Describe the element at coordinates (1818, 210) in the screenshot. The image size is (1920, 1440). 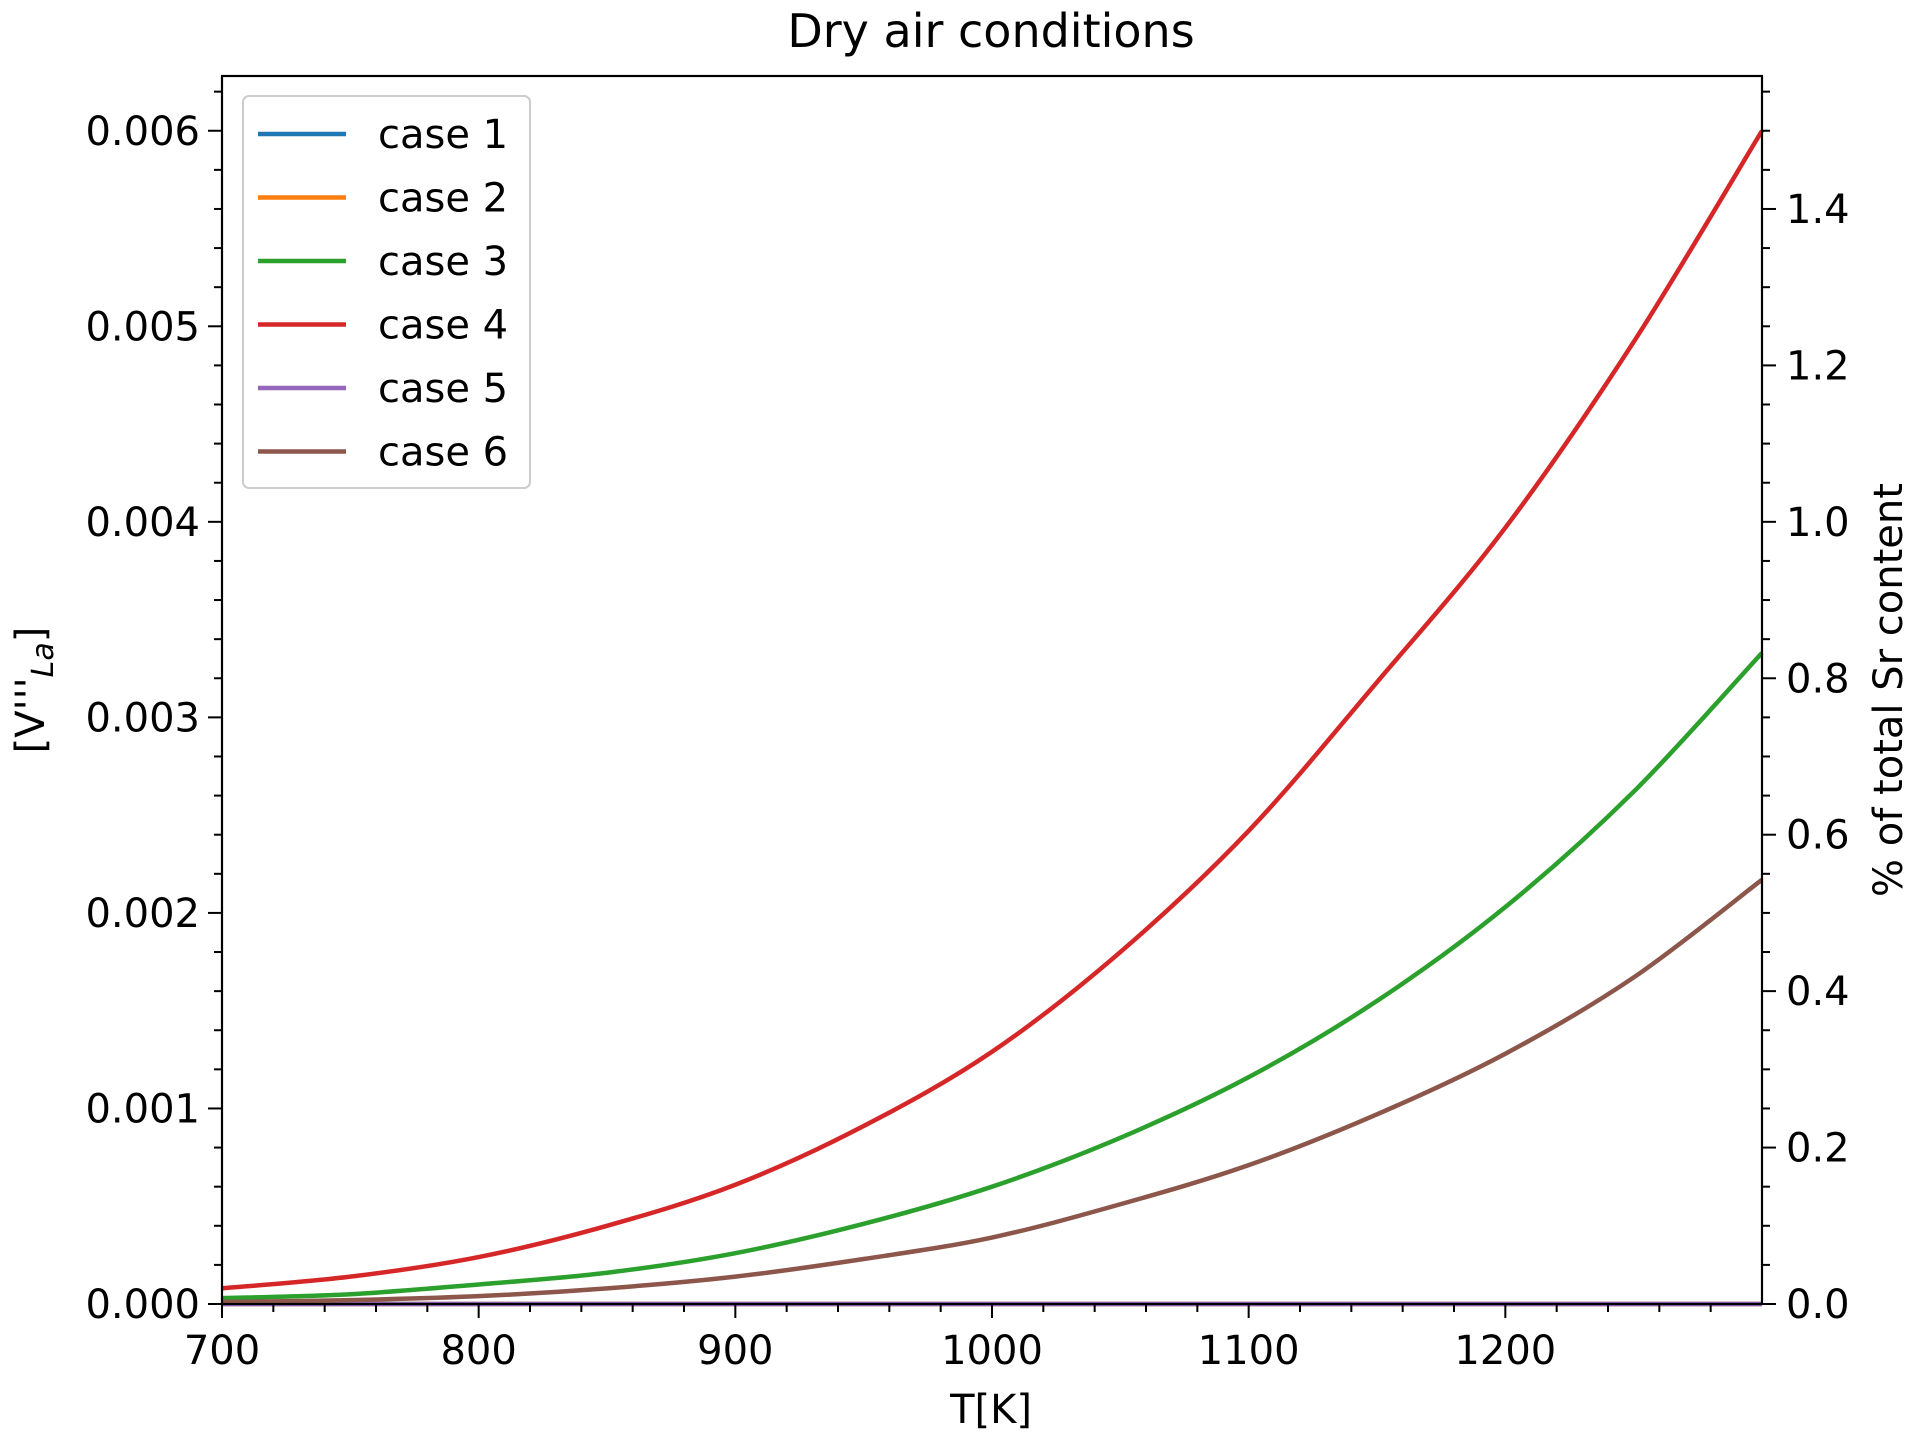
I see `y2-tick-label: 1.4` at that location.